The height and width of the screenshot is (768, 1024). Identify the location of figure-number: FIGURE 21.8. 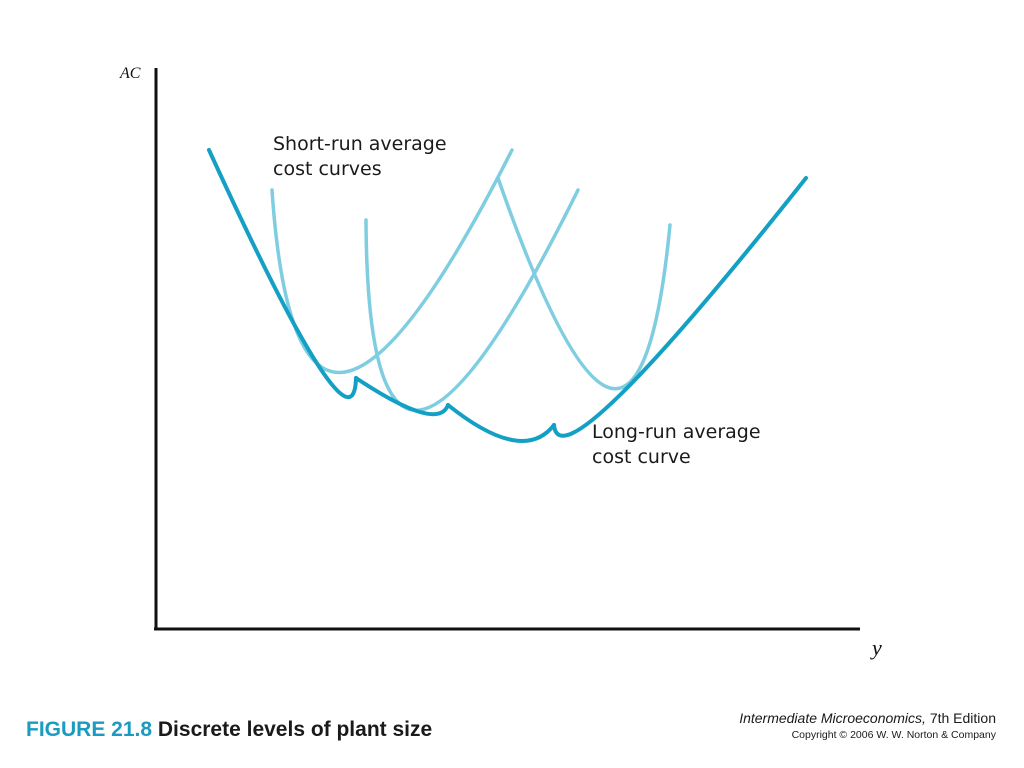
(89, 729).